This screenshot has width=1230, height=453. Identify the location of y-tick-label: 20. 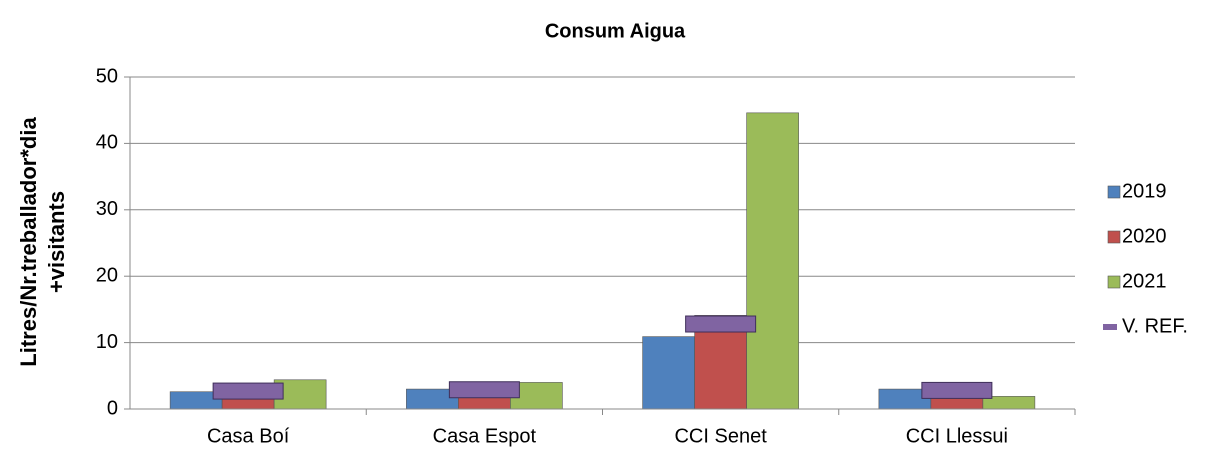
(107, 275).